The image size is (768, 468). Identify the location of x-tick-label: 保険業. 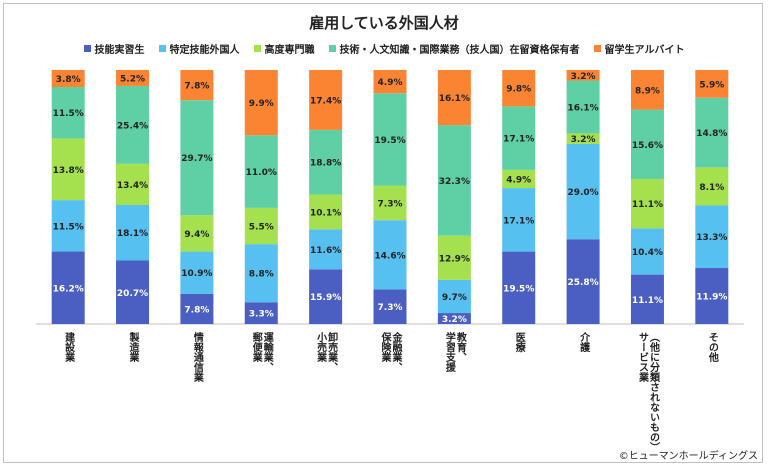
(385, 347).